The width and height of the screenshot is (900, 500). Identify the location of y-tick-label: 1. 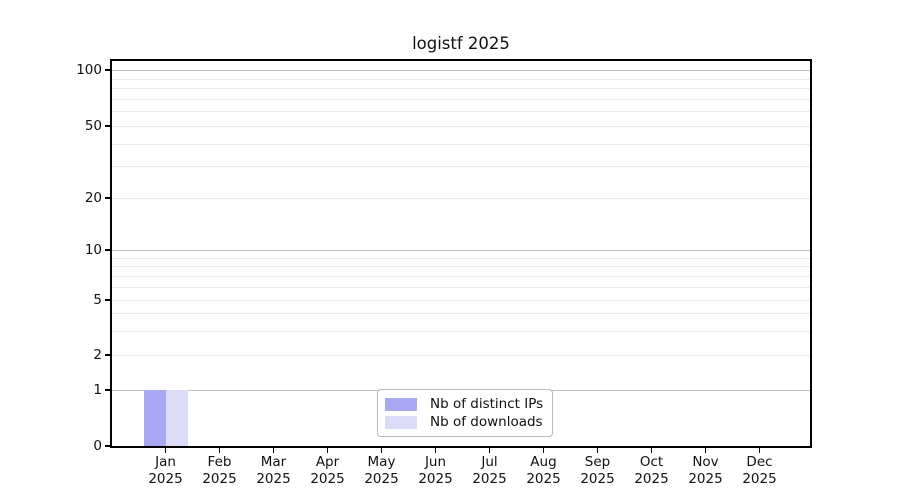
(97, 390).